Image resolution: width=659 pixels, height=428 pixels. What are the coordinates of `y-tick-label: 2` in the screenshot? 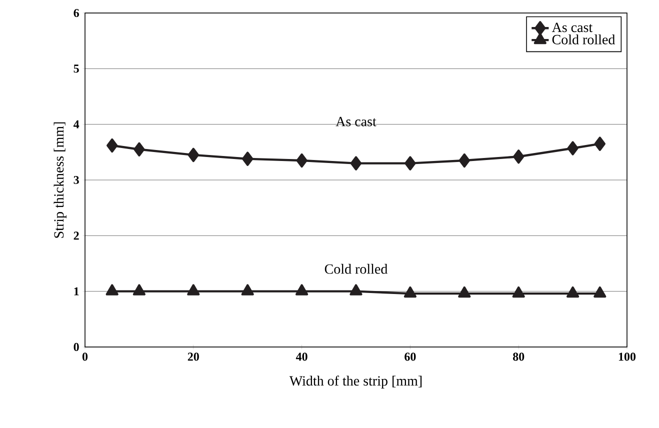 It's located at (76, 236).